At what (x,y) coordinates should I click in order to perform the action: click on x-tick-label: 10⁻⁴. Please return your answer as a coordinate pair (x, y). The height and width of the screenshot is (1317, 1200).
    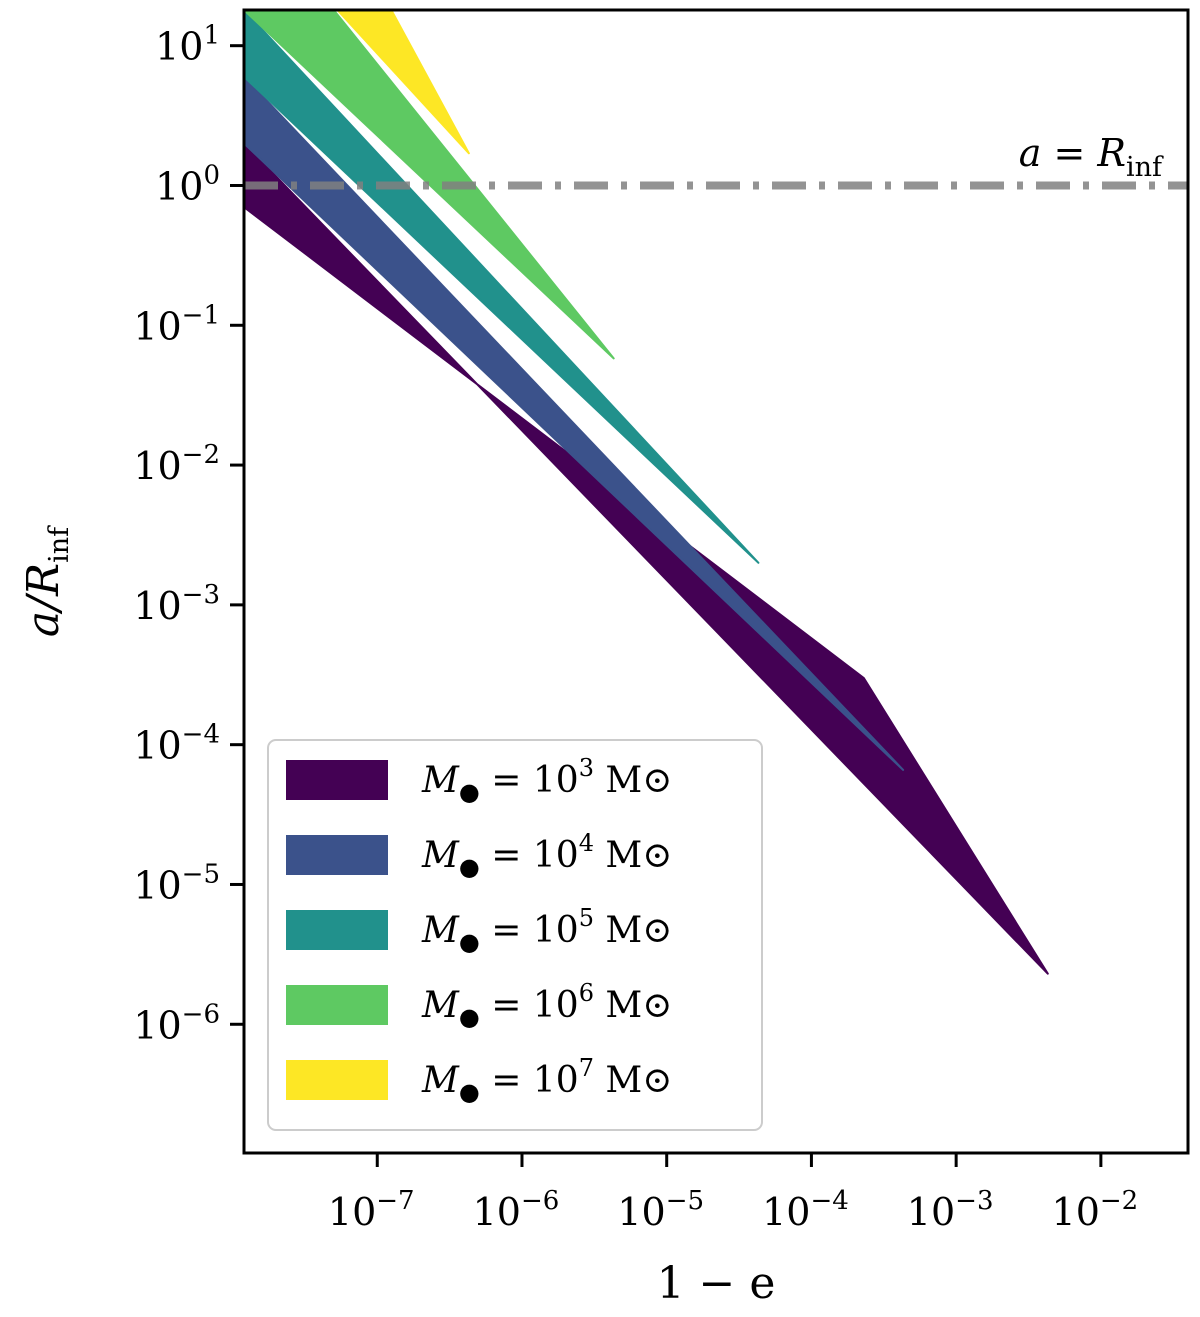
    Looking at the image, I should click on (805, 1210).